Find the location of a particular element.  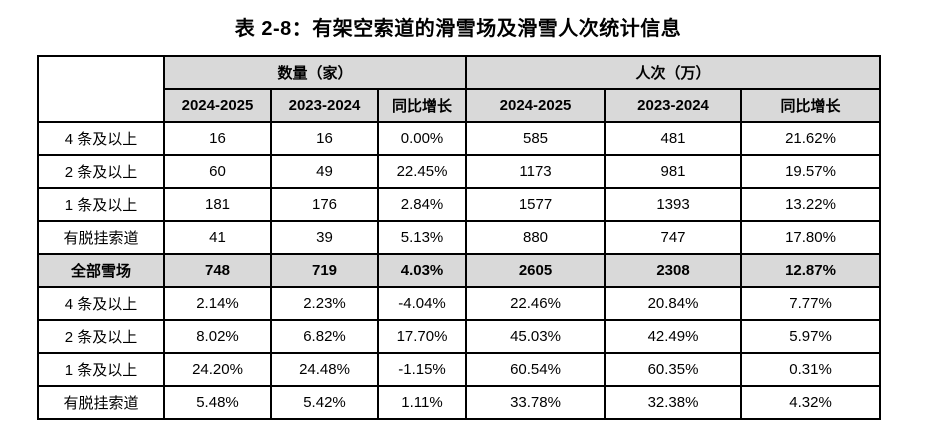

corner-cell is located at coordinates (101, 89).